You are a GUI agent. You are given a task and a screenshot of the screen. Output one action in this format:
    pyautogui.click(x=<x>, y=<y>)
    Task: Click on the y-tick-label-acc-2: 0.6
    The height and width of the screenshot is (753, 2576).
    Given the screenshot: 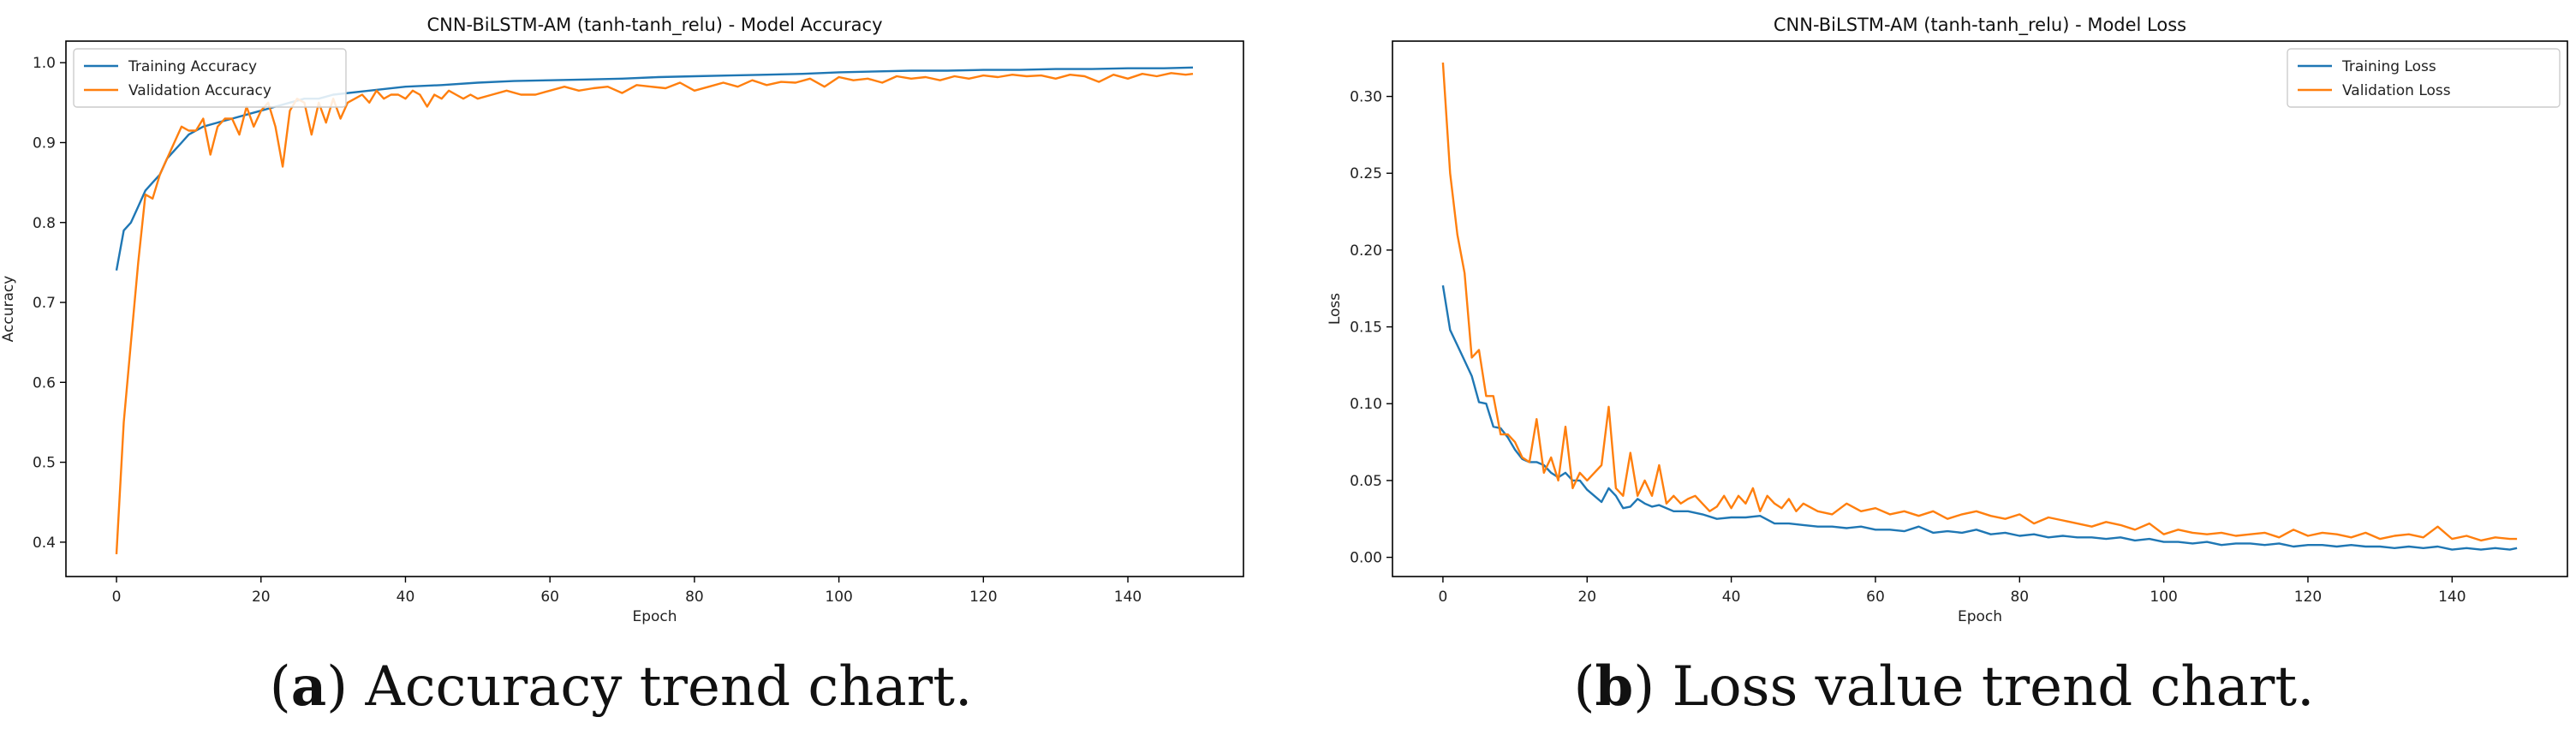 What is the action you would take?
    pyautogui.click(x=44, y=383)
    